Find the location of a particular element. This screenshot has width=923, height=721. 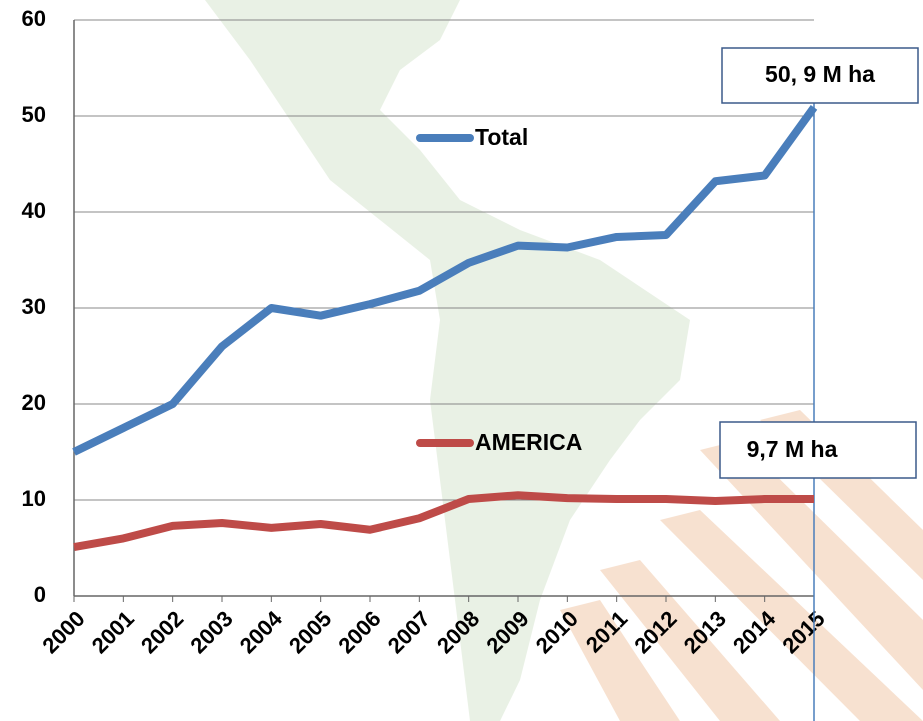

x-tick-label: 2003 is located at coordinates (211, 632).